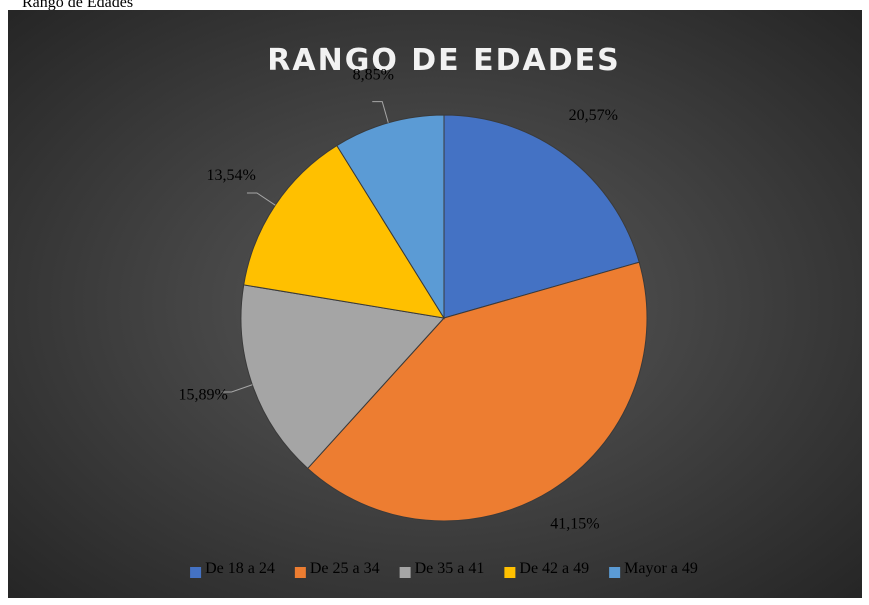 The height and width of the screenshot is (605, 869). I want to click on data-label: 8,85%, so click(373, 75).